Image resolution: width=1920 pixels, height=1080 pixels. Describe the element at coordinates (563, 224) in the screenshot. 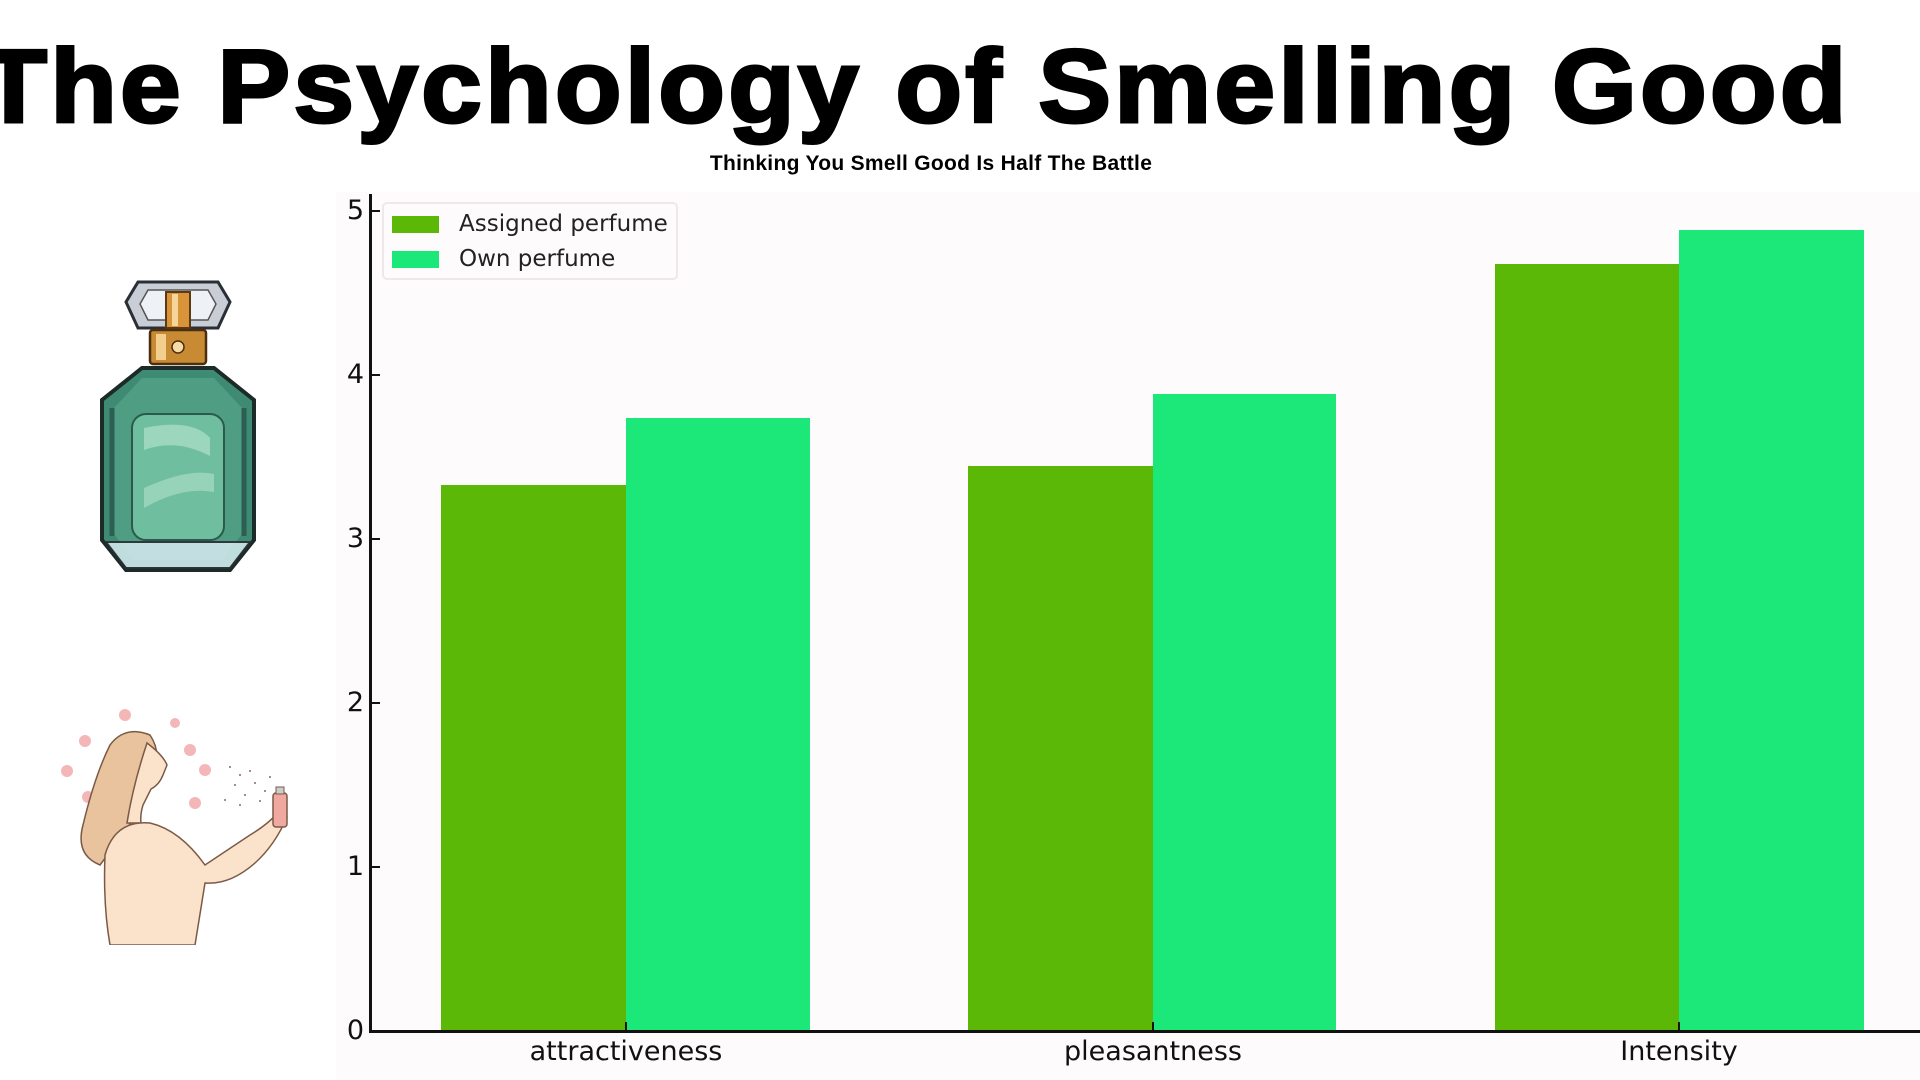

I see `legend-label: Assigned perfume` at that location.